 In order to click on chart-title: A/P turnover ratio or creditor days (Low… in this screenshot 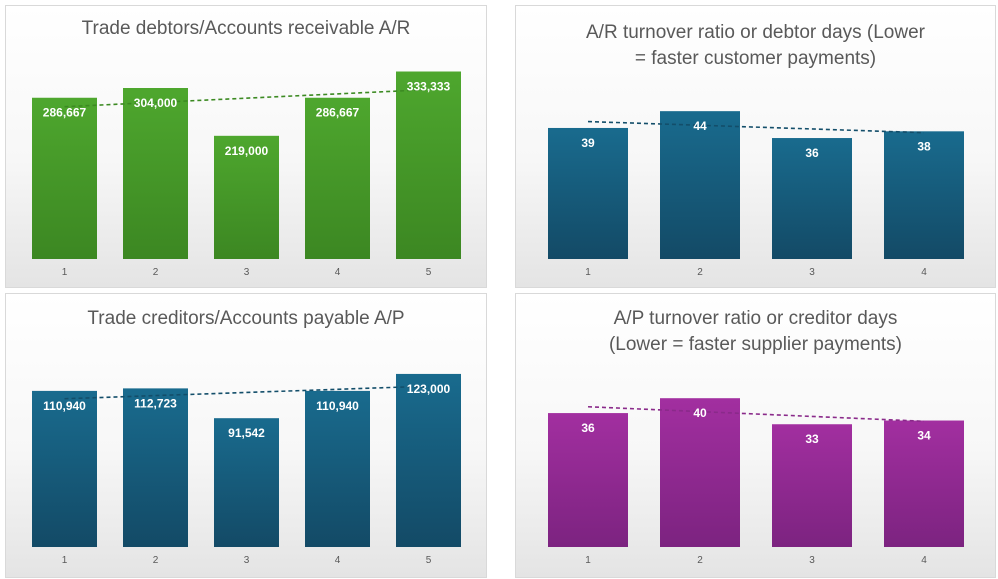, I will do `click(755, 332)`.